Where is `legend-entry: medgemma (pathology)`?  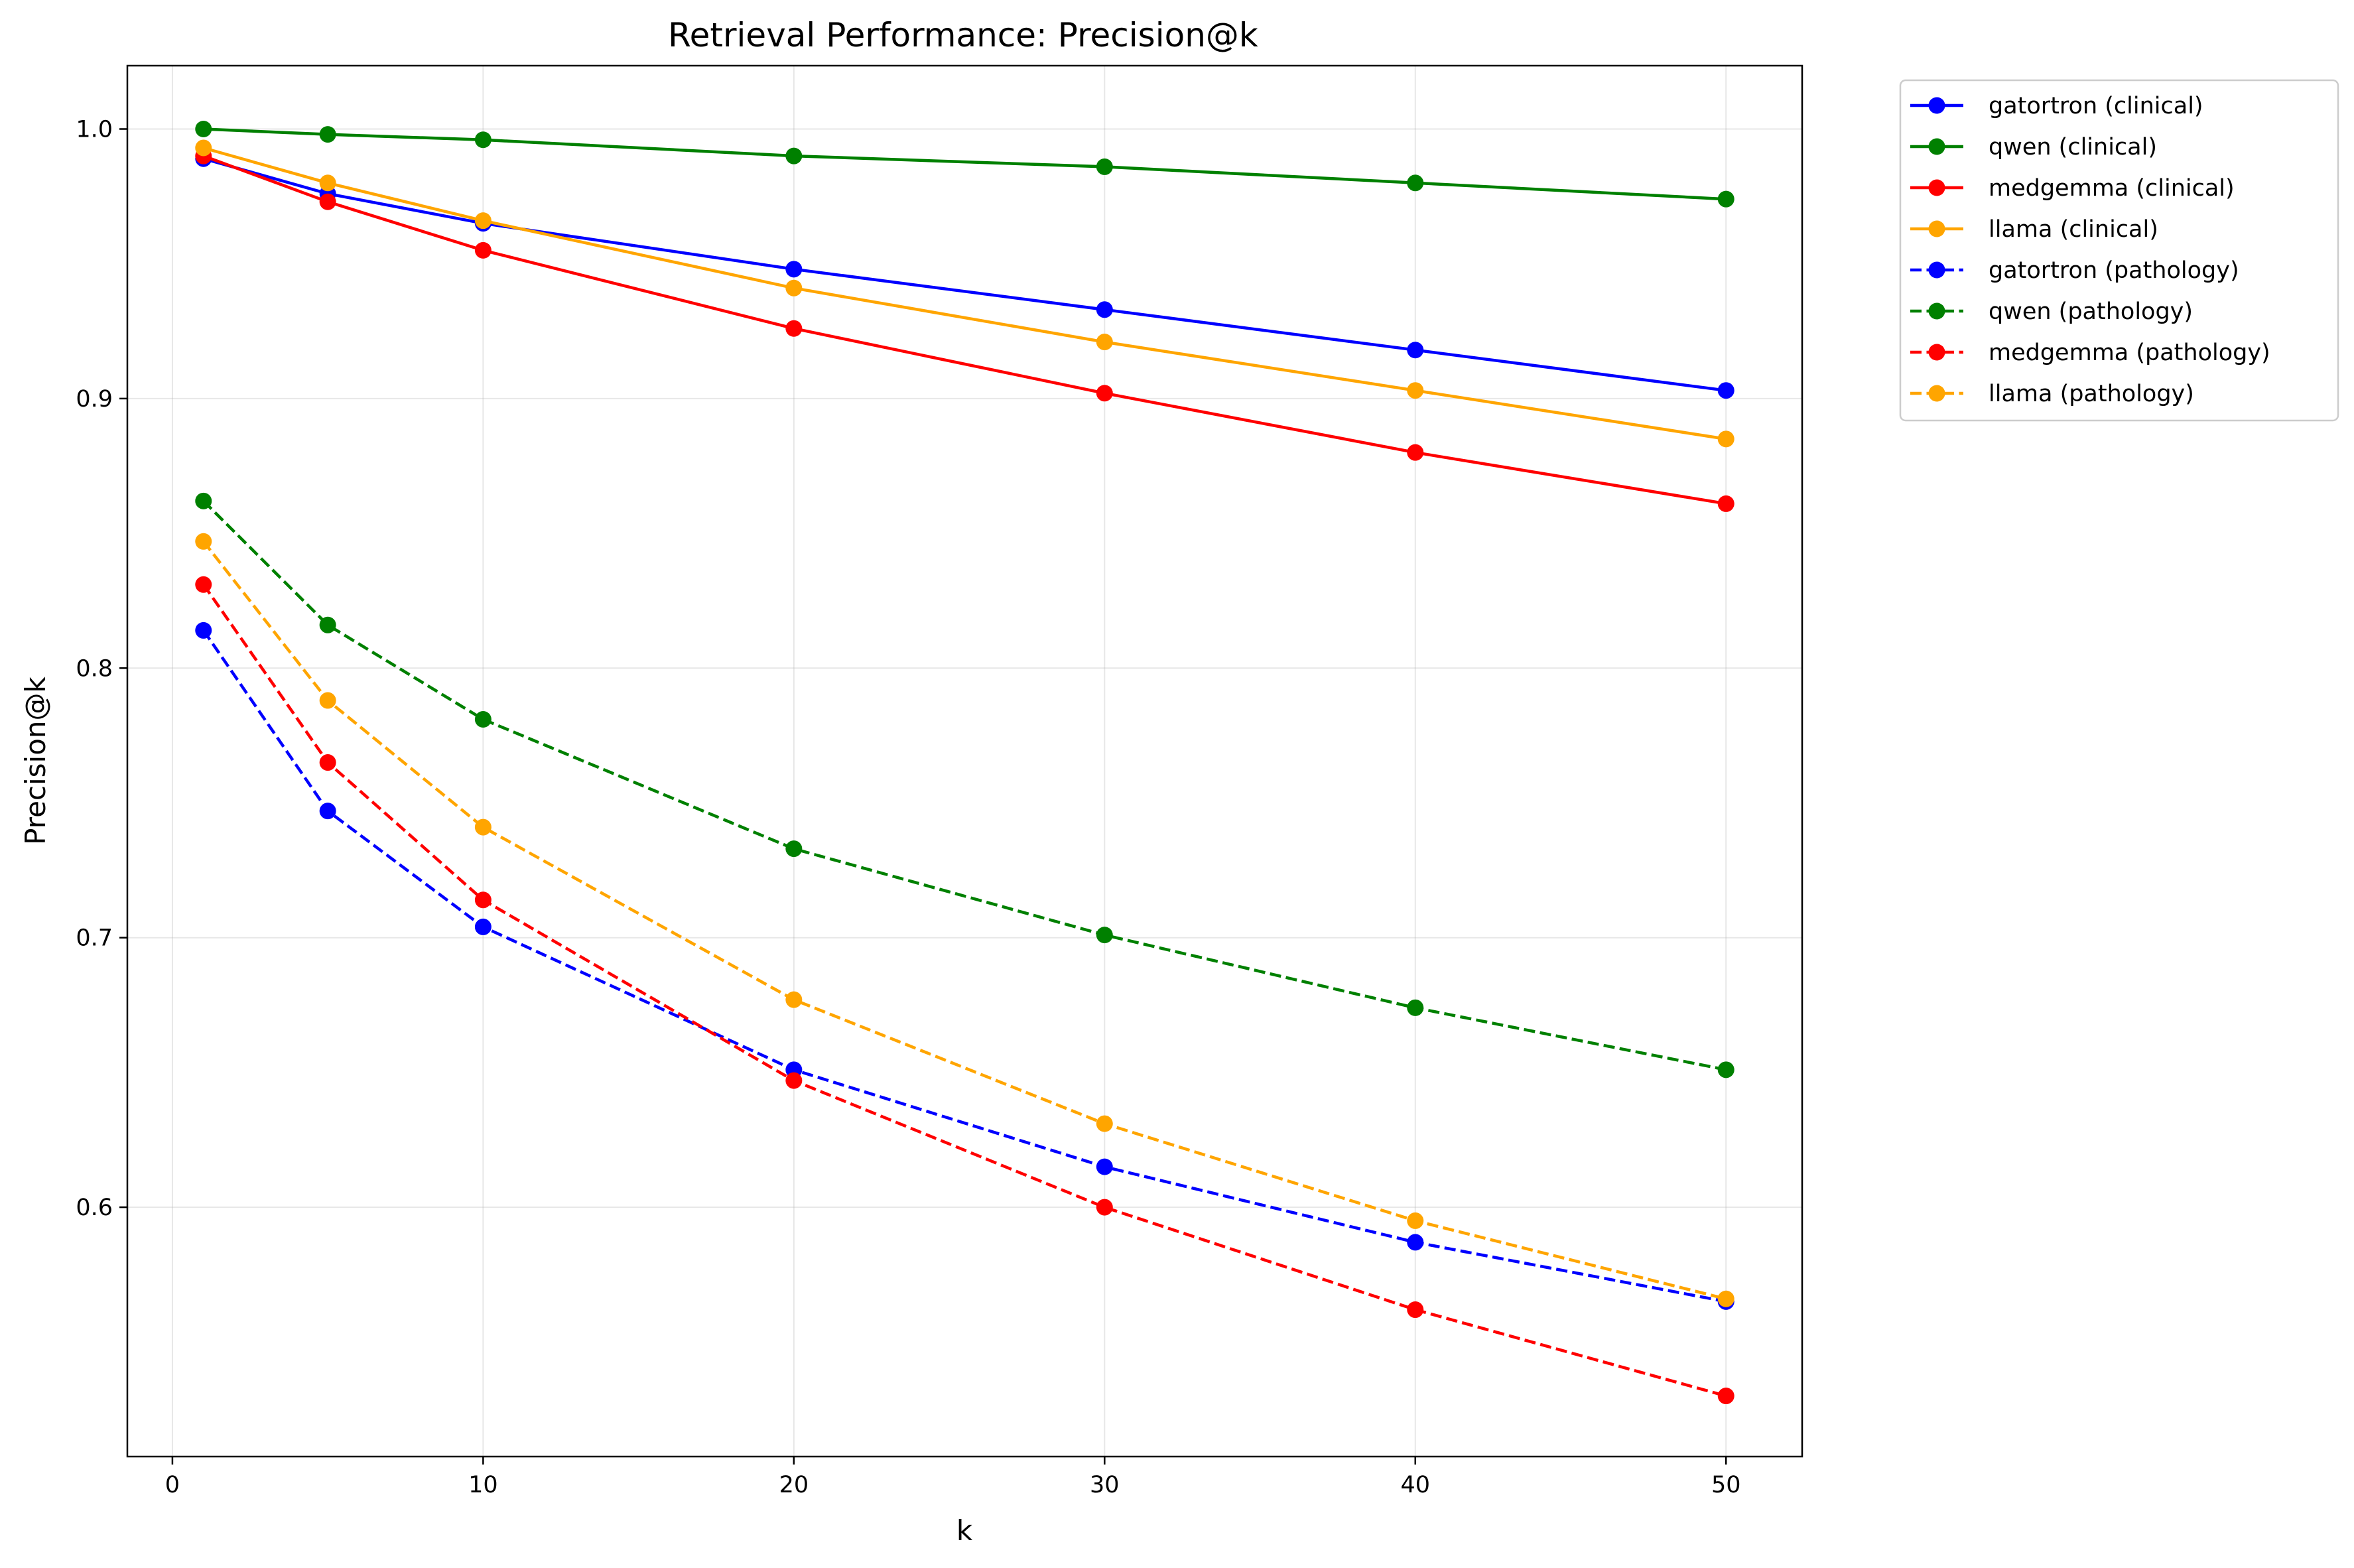 legend-entry: medgemma (pathology) is located at coordinates (2090, 353).